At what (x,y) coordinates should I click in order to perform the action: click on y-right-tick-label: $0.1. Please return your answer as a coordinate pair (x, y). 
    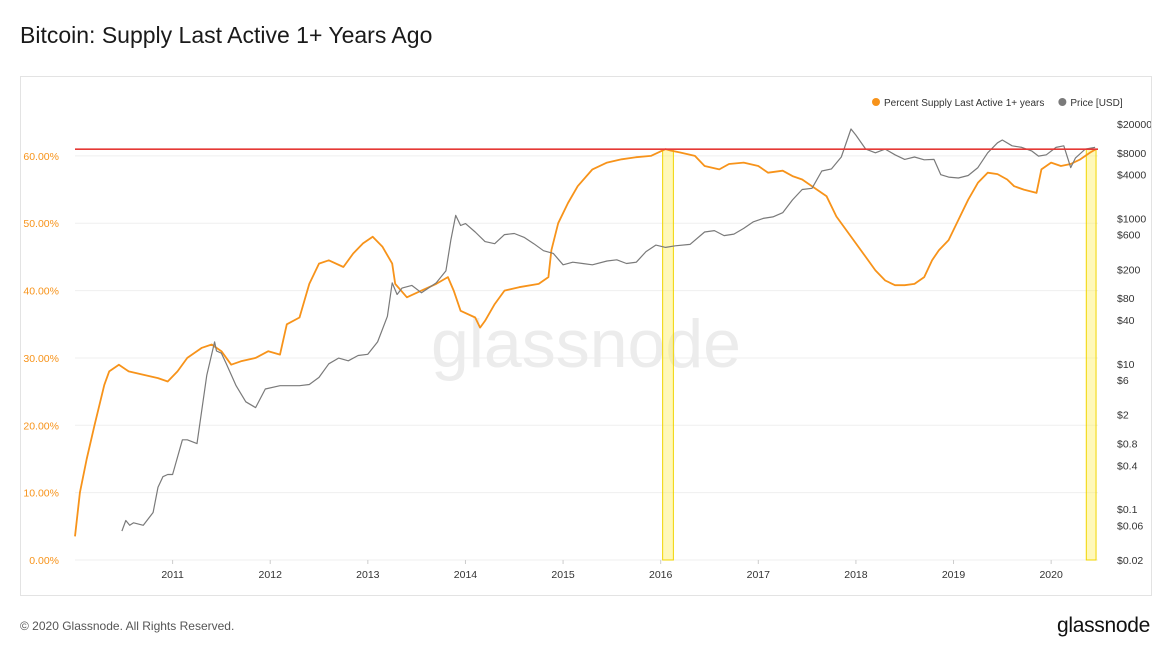
    Looking at the image, I should click on (1127, 510).